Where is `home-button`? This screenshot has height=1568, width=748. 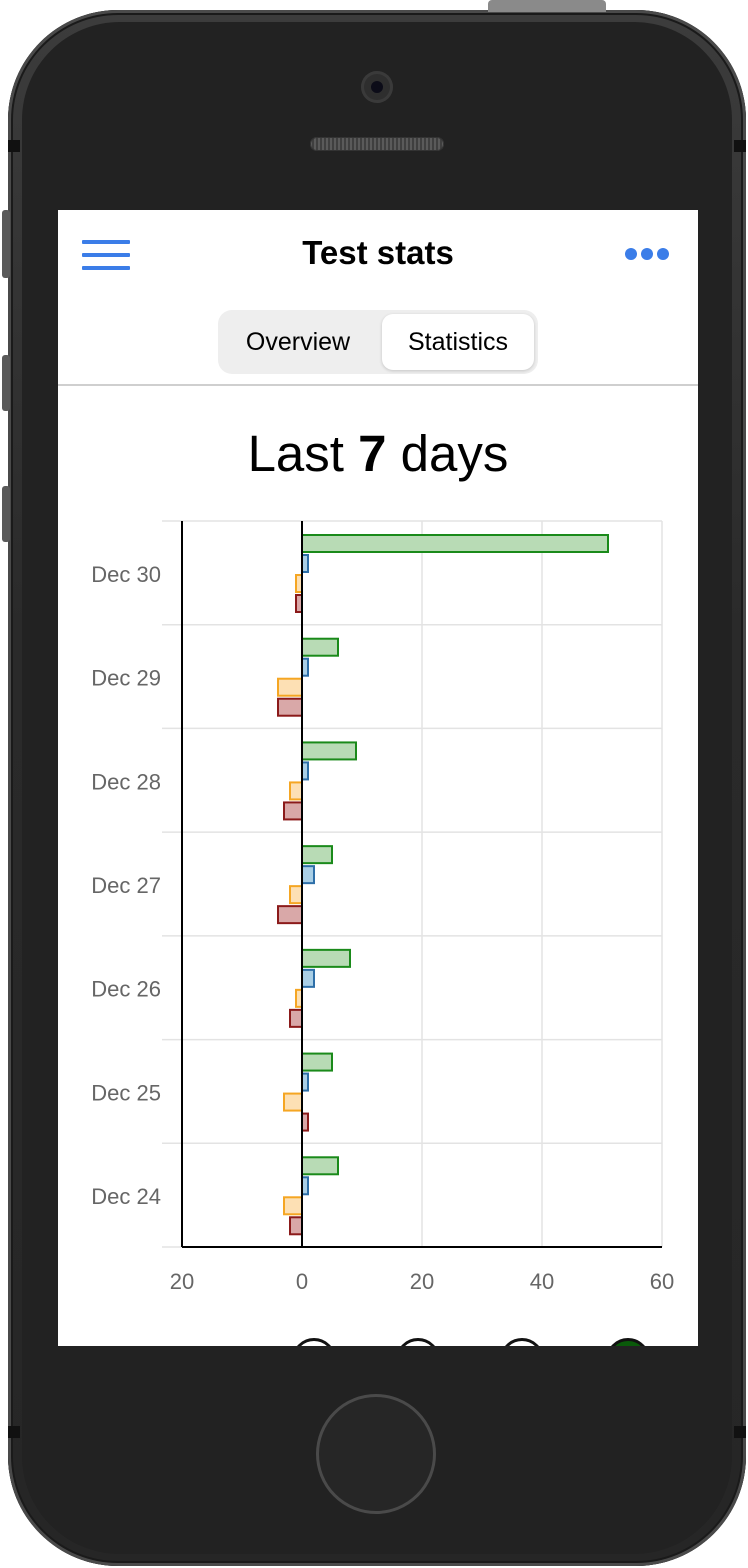 home-button is located at coordinates (376, 1454).